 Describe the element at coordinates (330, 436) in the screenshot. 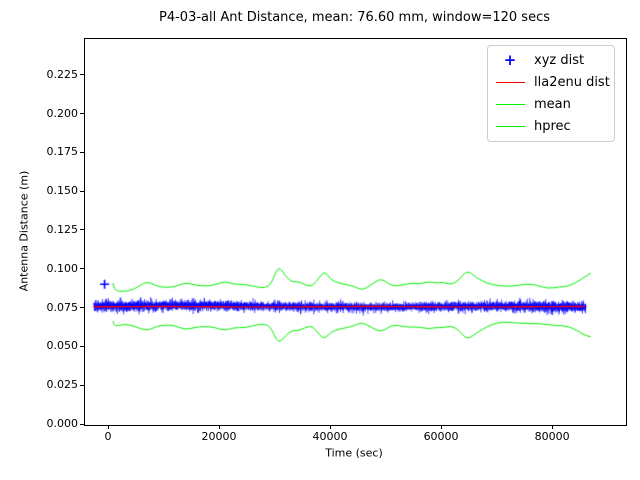

I see `x-tick-label: 40000` at that location.